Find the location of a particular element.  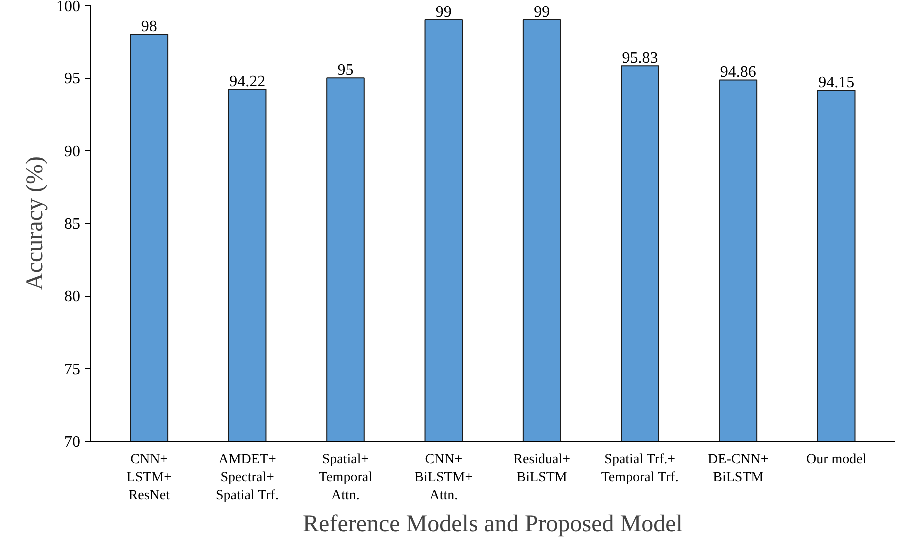

data-label: 94.86 is located at coordinates (738, 73).